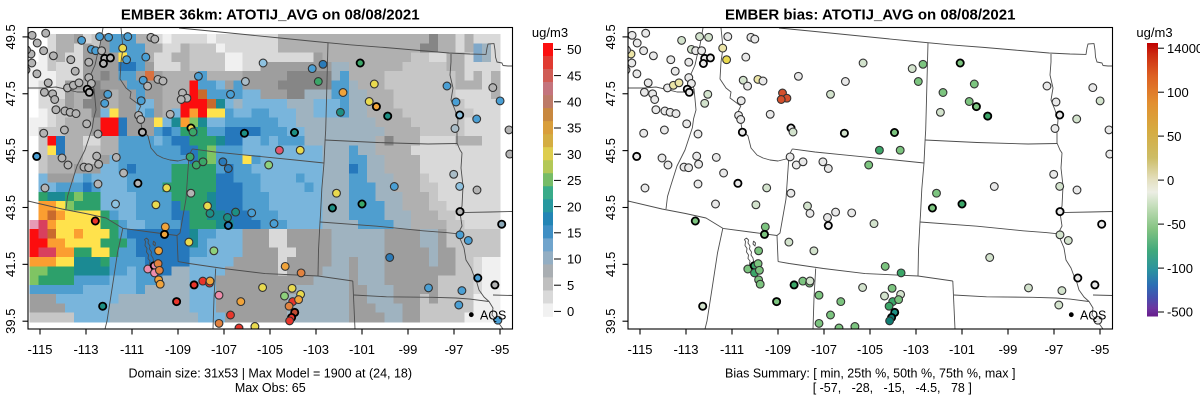 The width and height of the screenshot is (1200, 414). What do you see at coordinates (574, 154) in the screenshot?
I see `svg-text: 30` at bounding box center [574, 154].